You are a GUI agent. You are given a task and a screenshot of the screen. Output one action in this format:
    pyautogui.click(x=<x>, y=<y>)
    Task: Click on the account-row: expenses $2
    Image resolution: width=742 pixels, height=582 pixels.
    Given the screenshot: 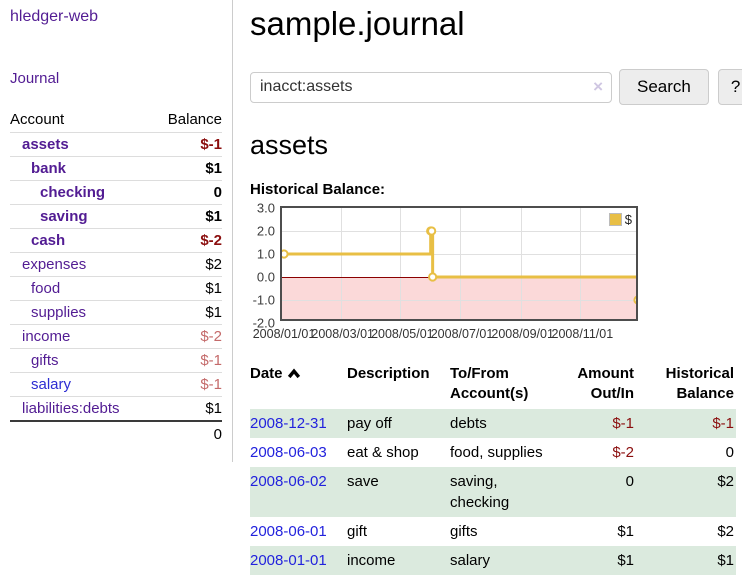 What is the action you would take?
    pyautogui.click(x=116, y=264)
    